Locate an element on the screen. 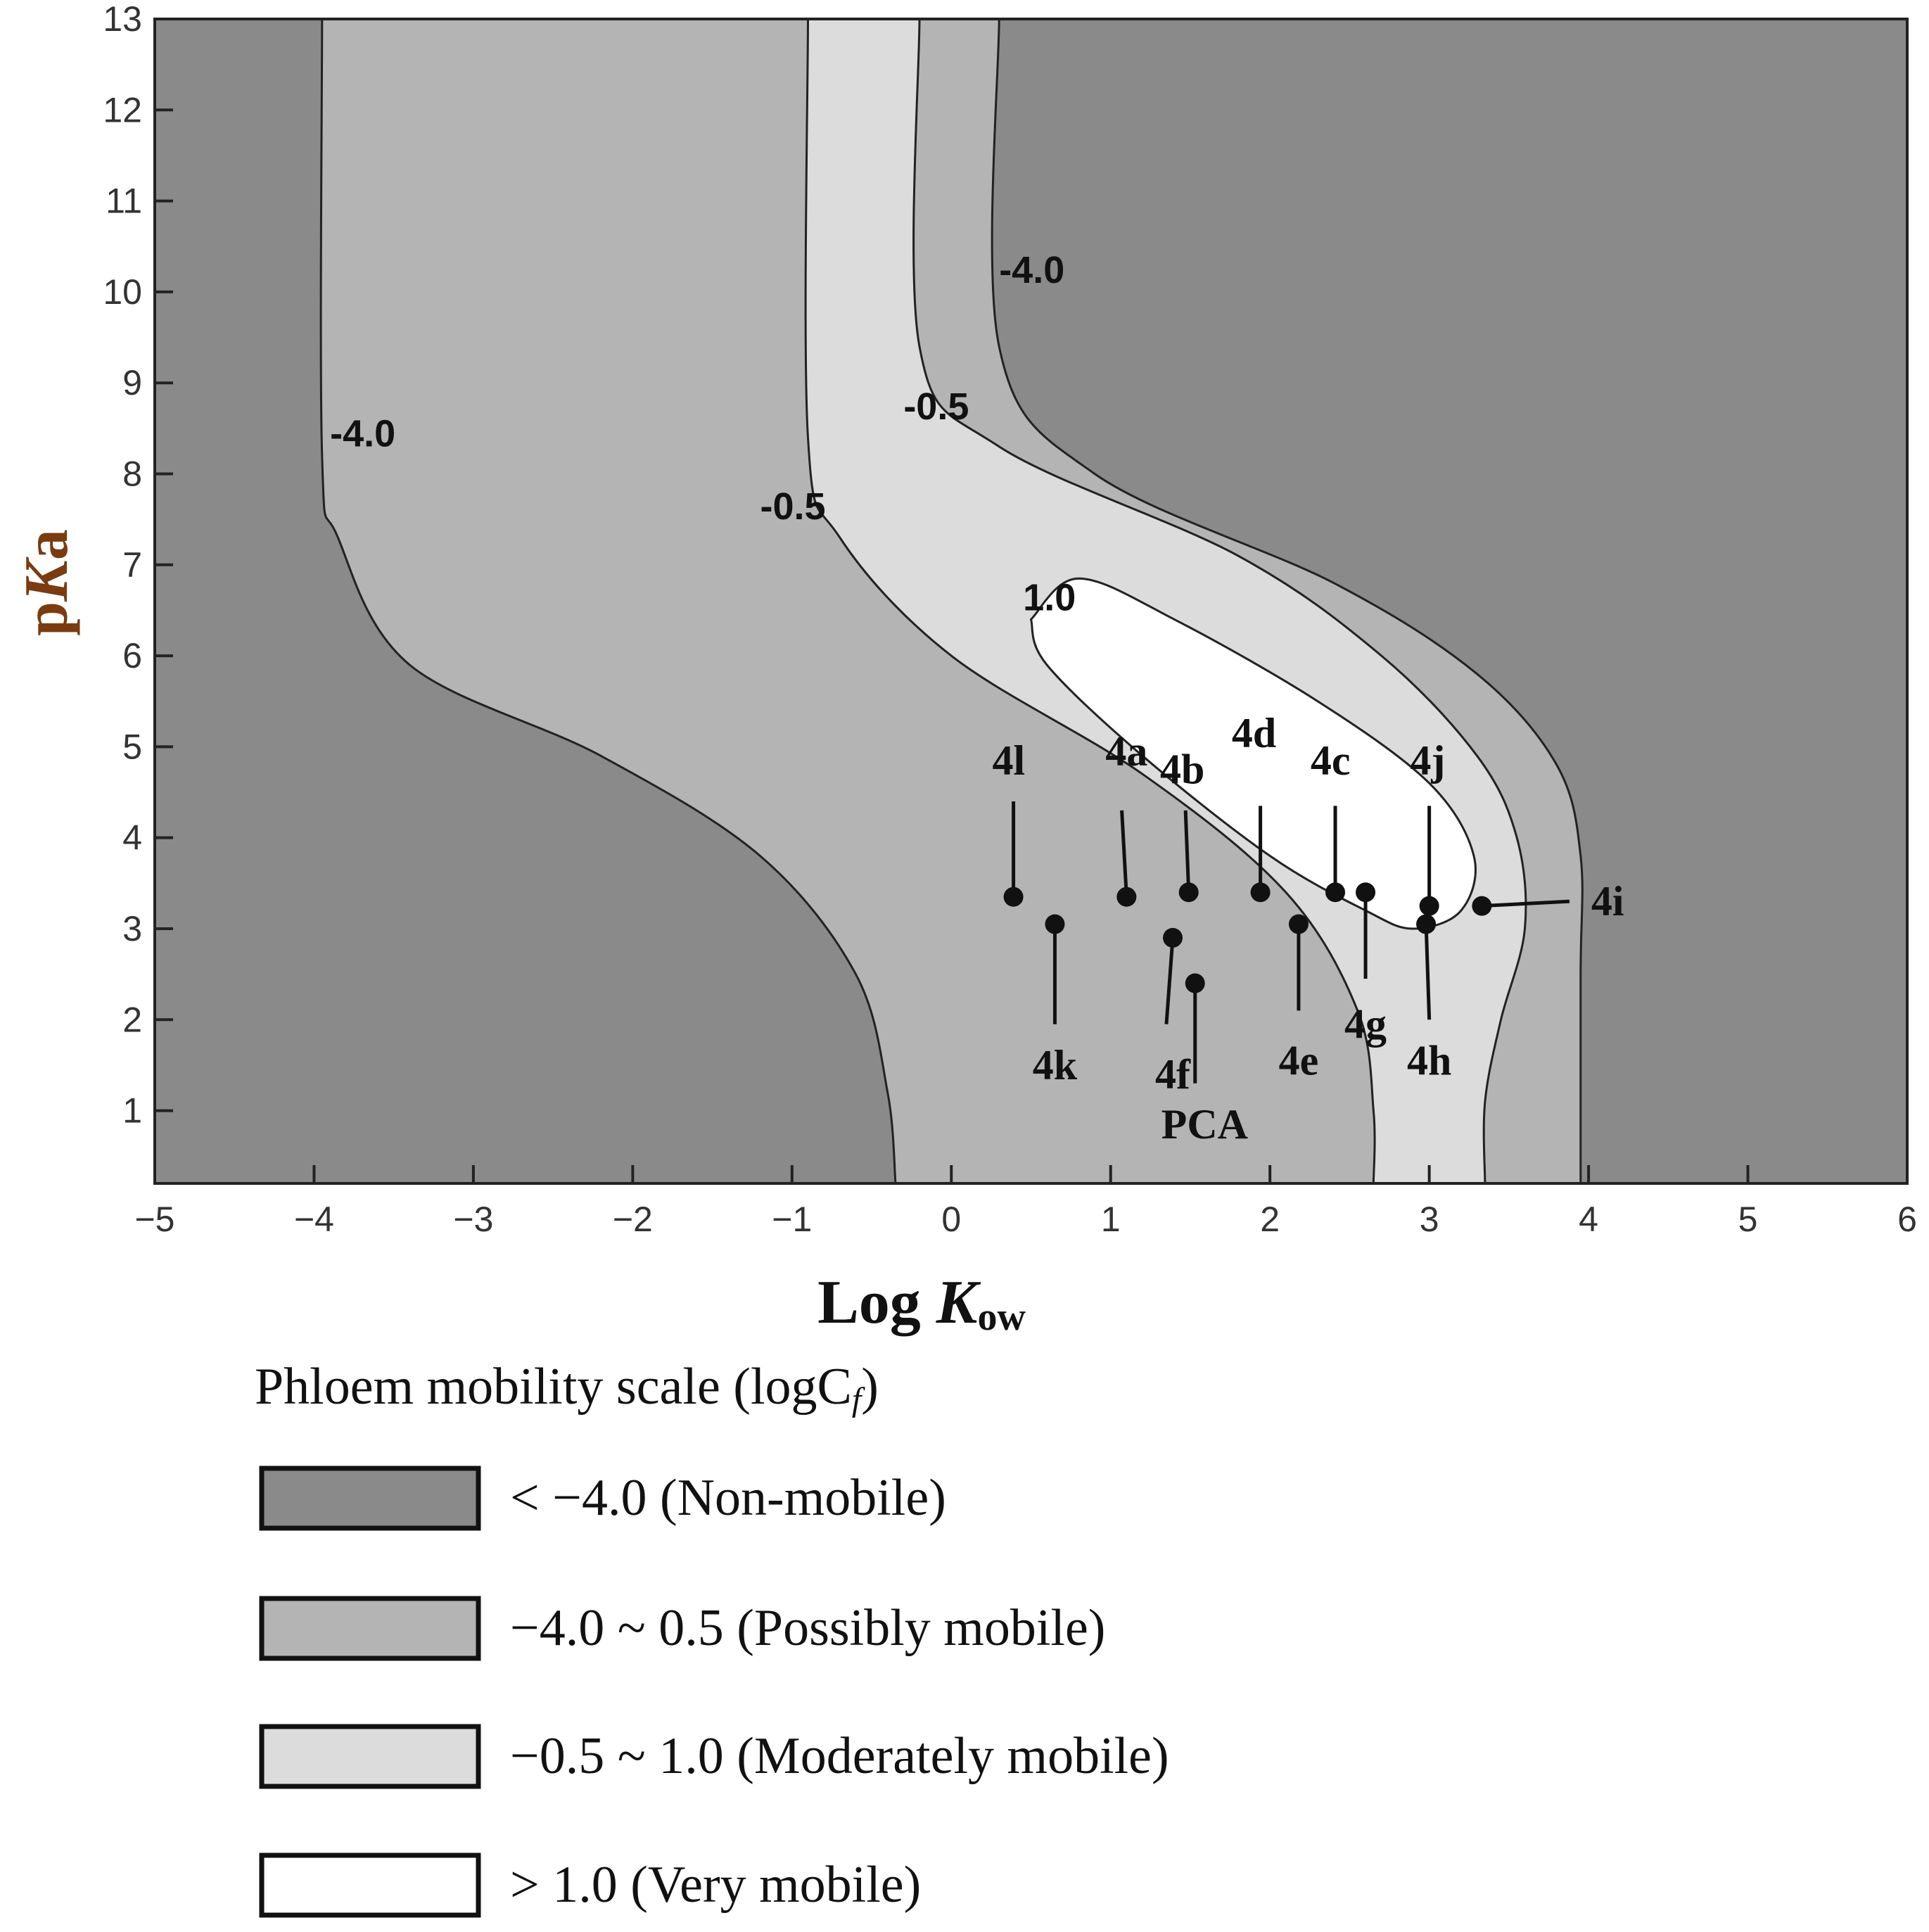 Image resolution: width=1929 pixels, height=1932 pixels. point-label: 4f is located at coordinates (1173, 1074).